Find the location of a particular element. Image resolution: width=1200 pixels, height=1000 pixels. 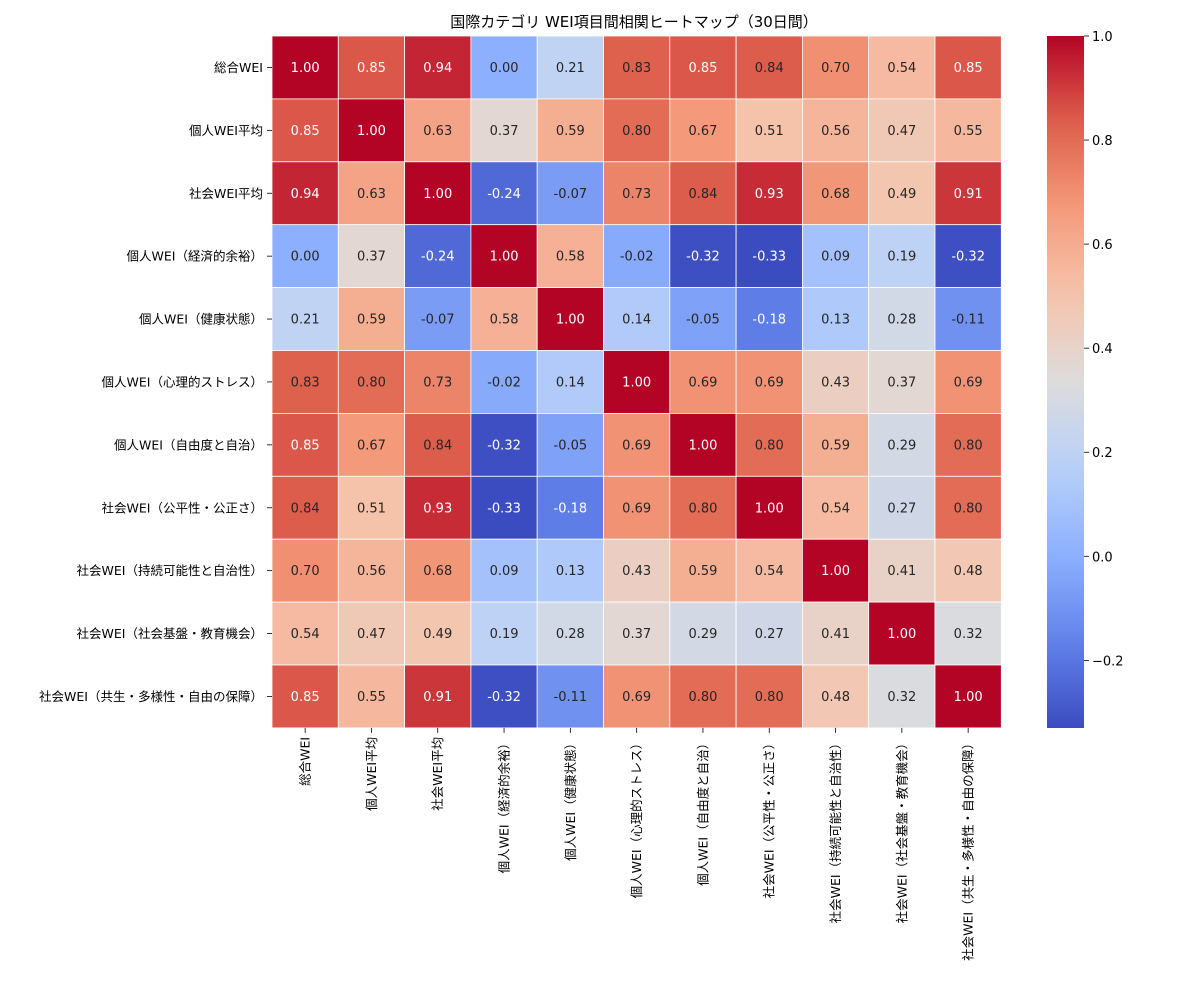

cell-value-label: 0.73 is located at coordinates (437, 382).